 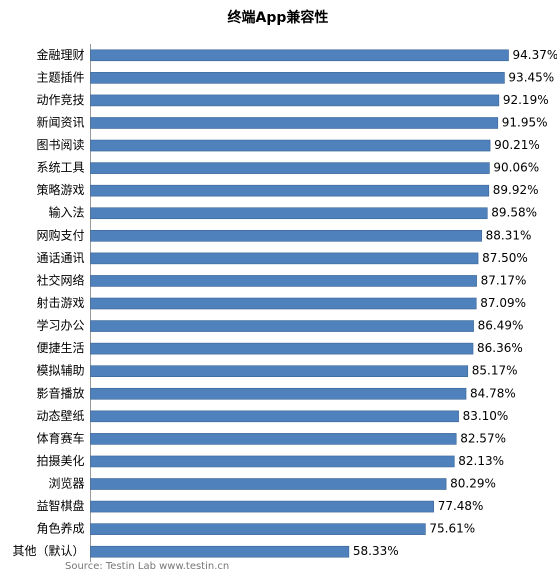 I want to click on y-tick-label: 动态壁纸, so click(x=60, y=415).